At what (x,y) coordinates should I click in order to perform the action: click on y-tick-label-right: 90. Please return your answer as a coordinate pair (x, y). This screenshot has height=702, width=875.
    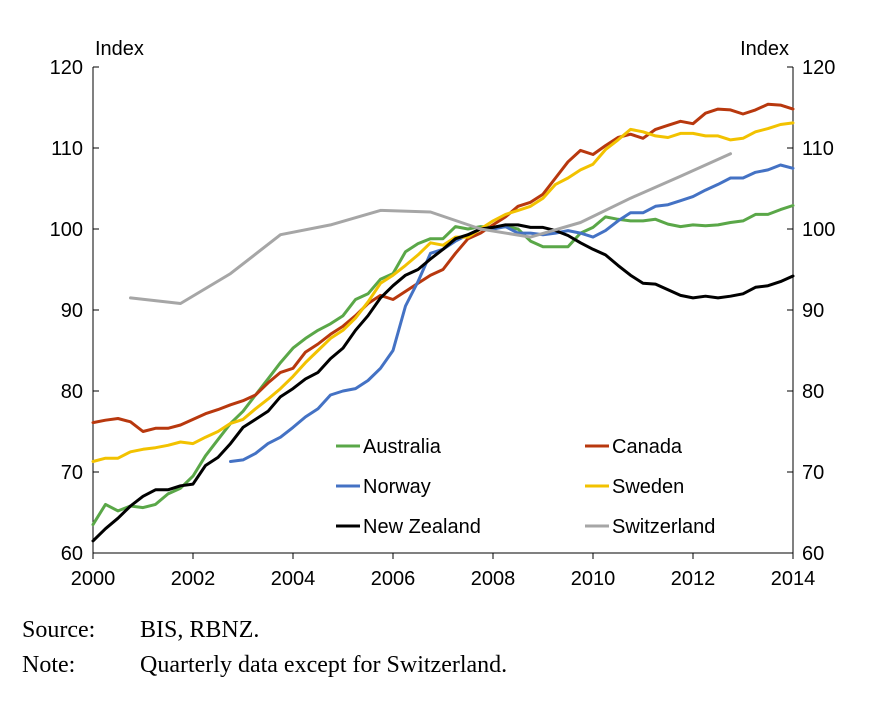
    Looking at the image, I should click on (813, 311).